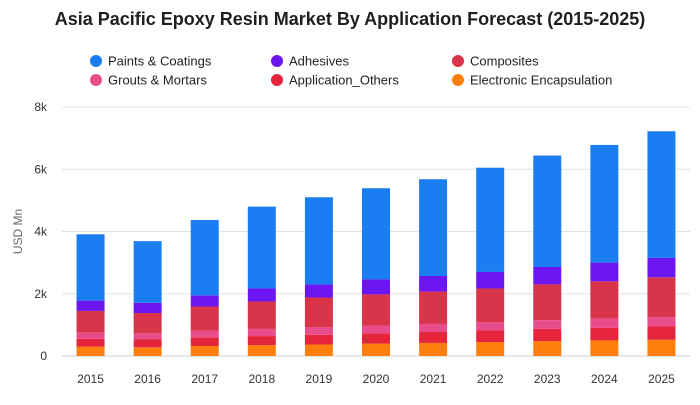 The width and height of the screenshot is (700, 405). I want to click on x-tick-label: 2019, so click(319, 379).